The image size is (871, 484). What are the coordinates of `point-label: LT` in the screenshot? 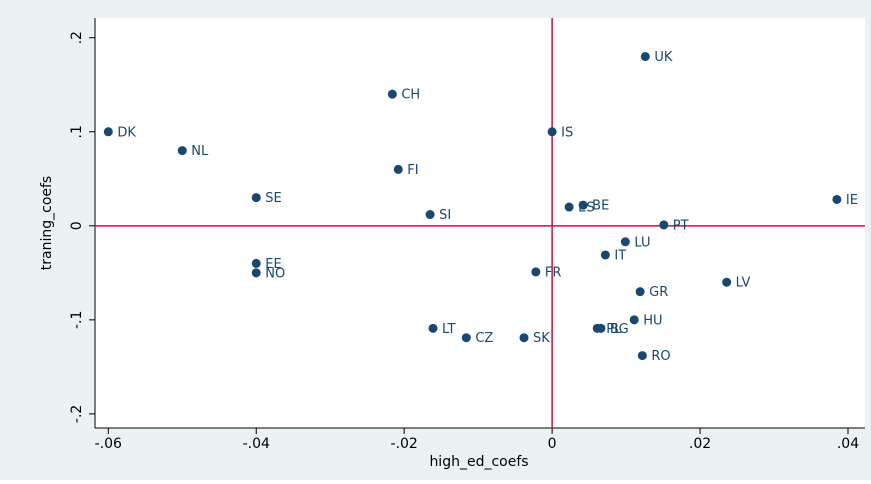 It's located at (448, 329).